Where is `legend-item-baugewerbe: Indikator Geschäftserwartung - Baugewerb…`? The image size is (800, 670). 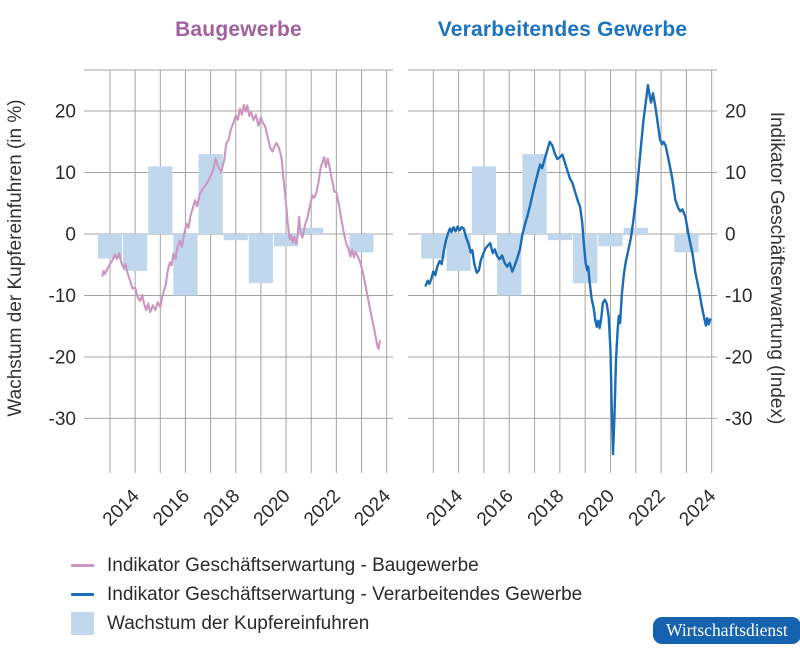
legend-item-baugewerbe: Indikator Geschäftserwartung - Baugewerb… is located at coordinates (326, 565).